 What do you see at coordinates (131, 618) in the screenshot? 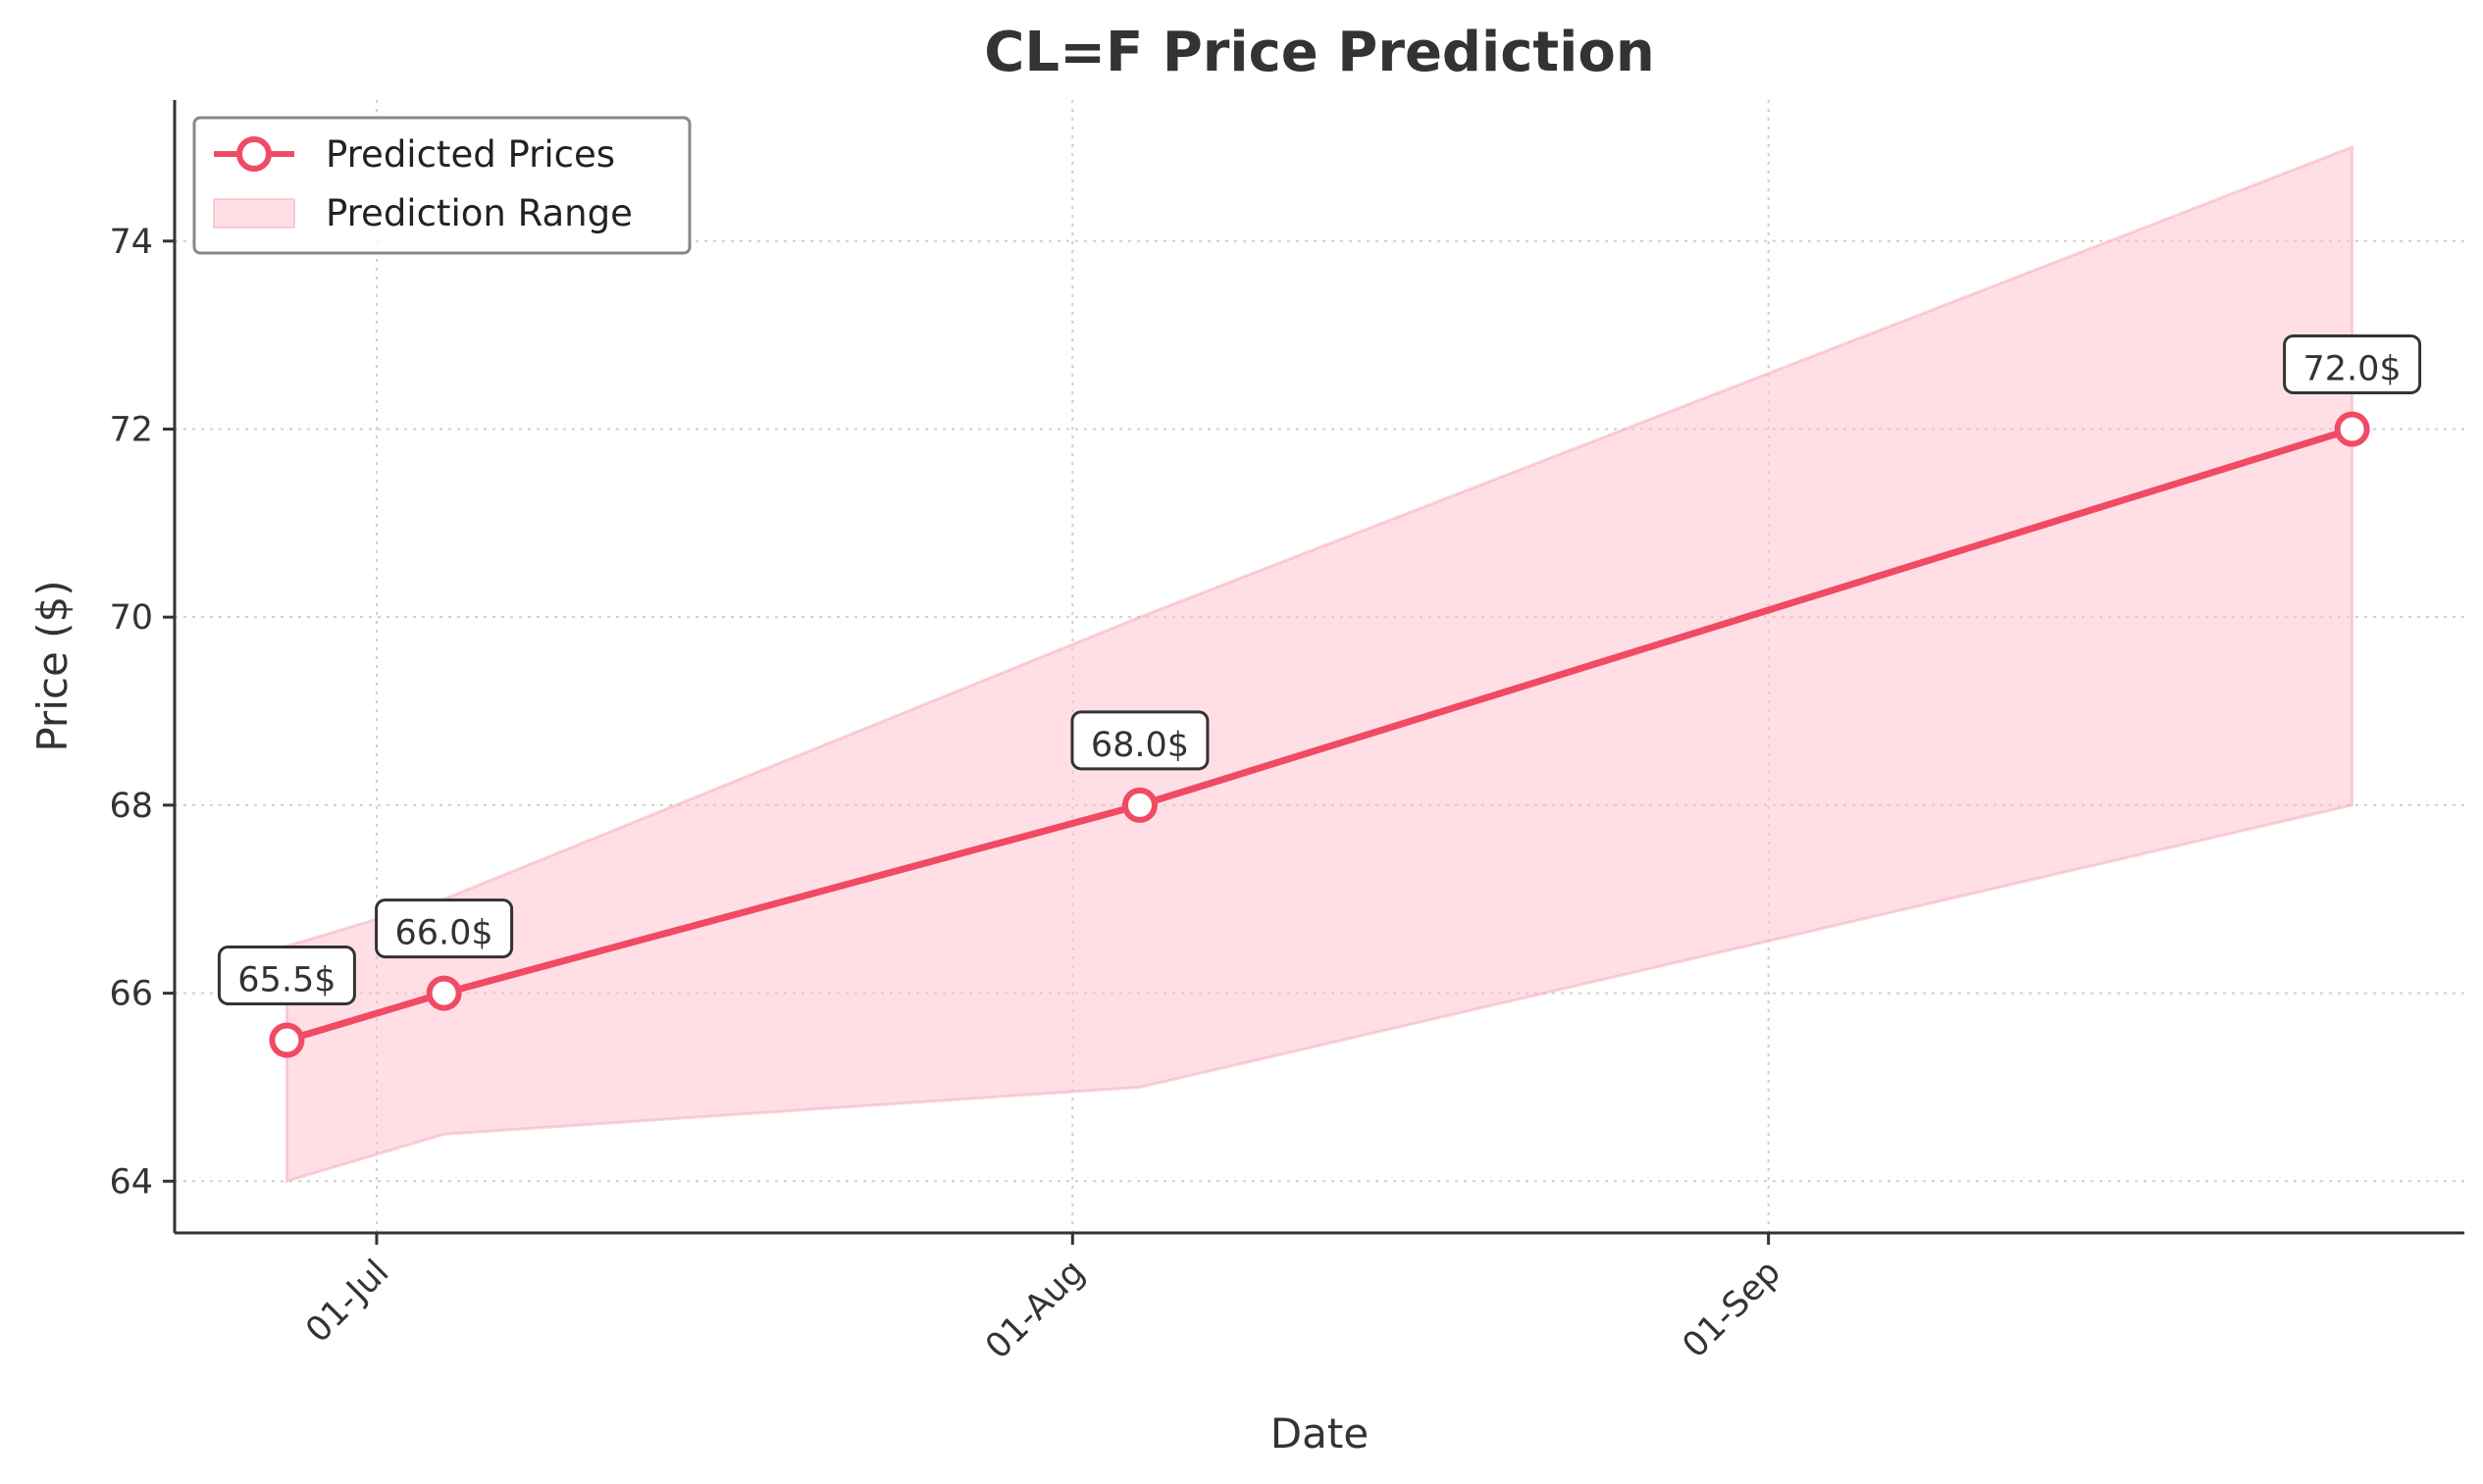
I see `y-tick-label: 70` at bounding box center [131, 618].